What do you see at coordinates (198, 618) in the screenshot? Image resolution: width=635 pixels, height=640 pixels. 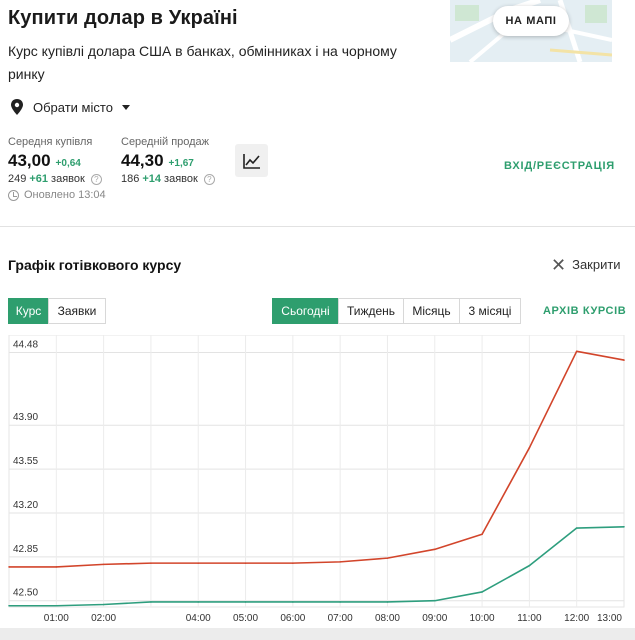 I see `chart-x-tick-label: 04:00` at bounding box center [198, 618].